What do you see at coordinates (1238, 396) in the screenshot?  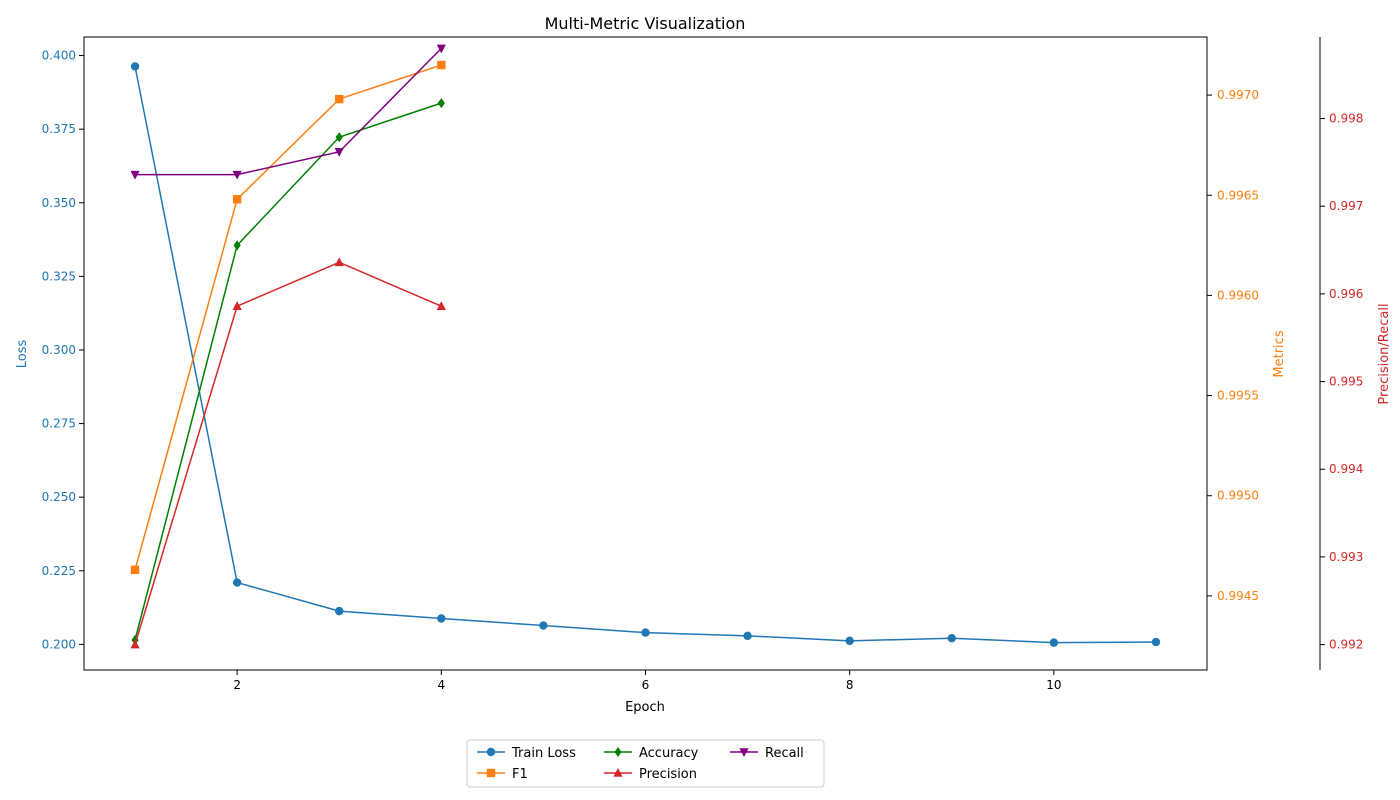 I see `metrics-tick-label: 0.9955` at bounding box center [1238, 396].